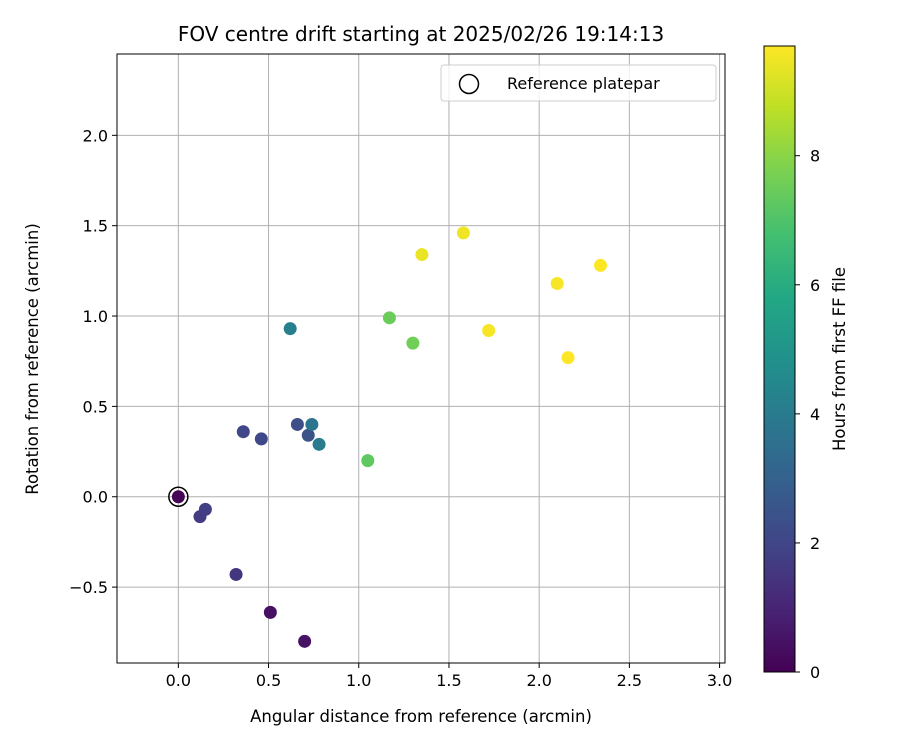 The height and width of the screenshot is (750, 900). Describe the element at coordinates (815, 156) in the screenshot. I see `colorbar-tick-label: 8` at that location.